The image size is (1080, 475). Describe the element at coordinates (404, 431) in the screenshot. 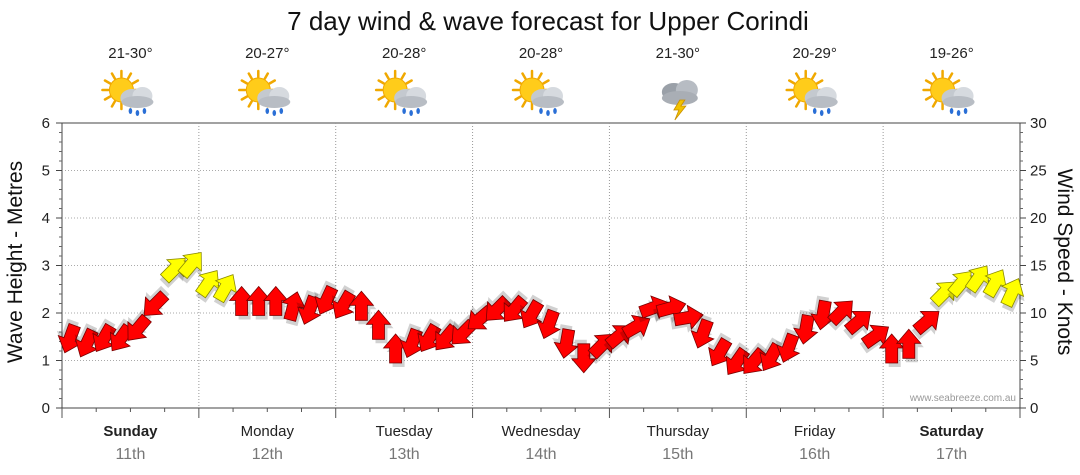

I see `day-name-label: Tuesday` at that location.